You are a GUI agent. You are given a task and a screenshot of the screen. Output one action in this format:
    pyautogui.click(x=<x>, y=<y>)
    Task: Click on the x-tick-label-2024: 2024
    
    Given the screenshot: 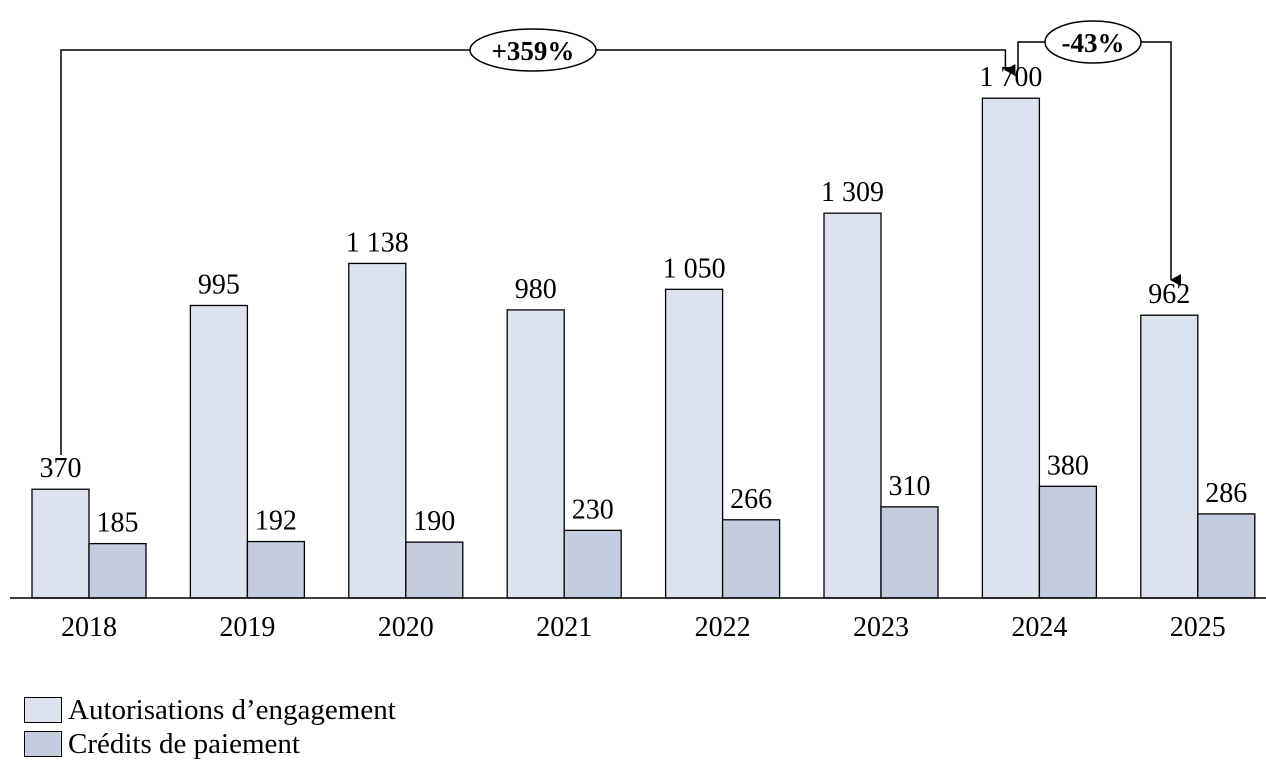 What is the action you would take?
    pyautogui.click(x=1039, y=627)
    